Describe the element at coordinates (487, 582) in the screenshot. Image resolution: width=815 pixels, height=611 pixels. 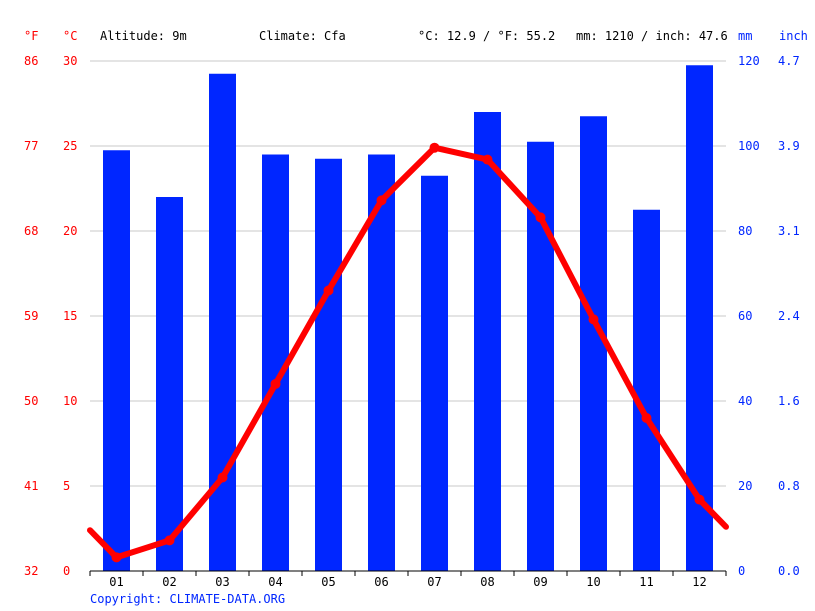
I see `x-tick-label: 08` at that location.